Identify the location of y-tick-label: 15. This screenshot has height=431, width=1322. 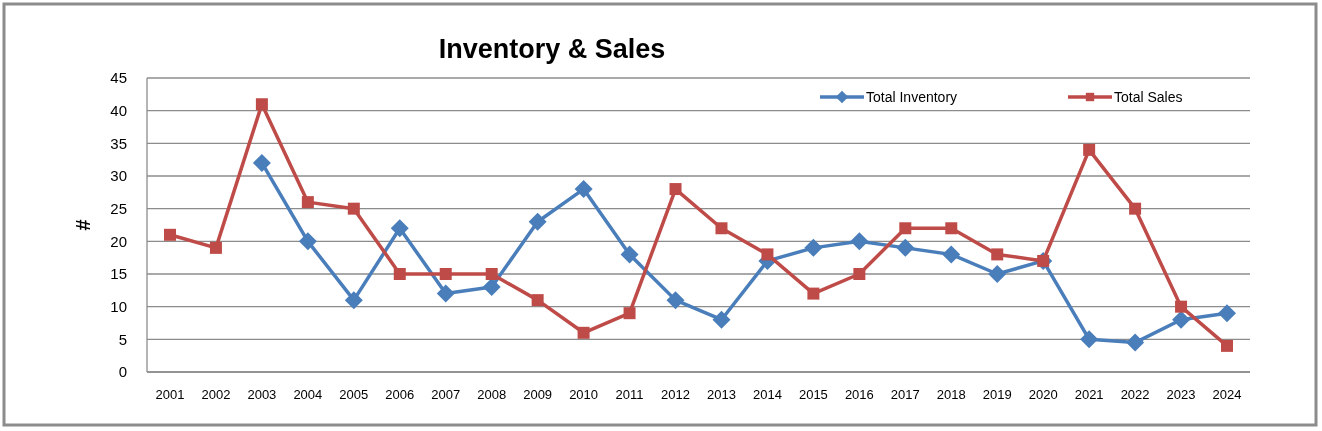
(118, 274).